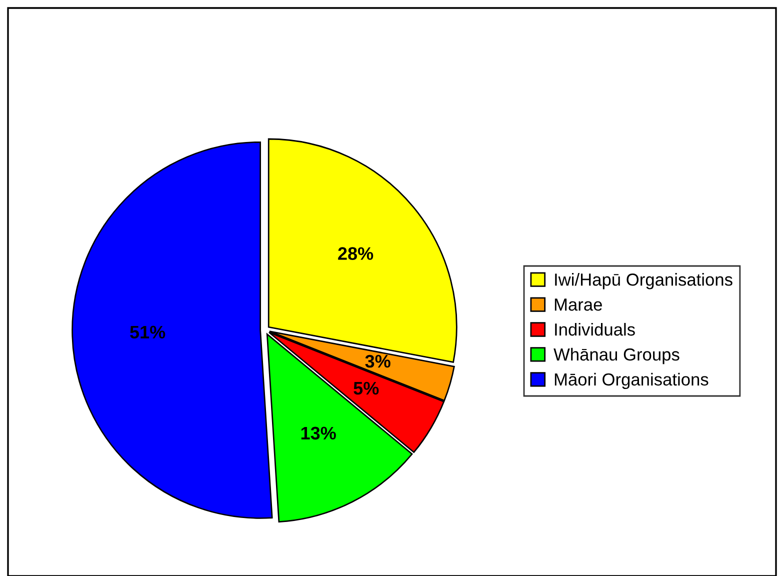 This screenshot has width=784, height=576. Describe the element at coordinates (377, 361) in the screenshot. I see `data-label: 3%` at that location.